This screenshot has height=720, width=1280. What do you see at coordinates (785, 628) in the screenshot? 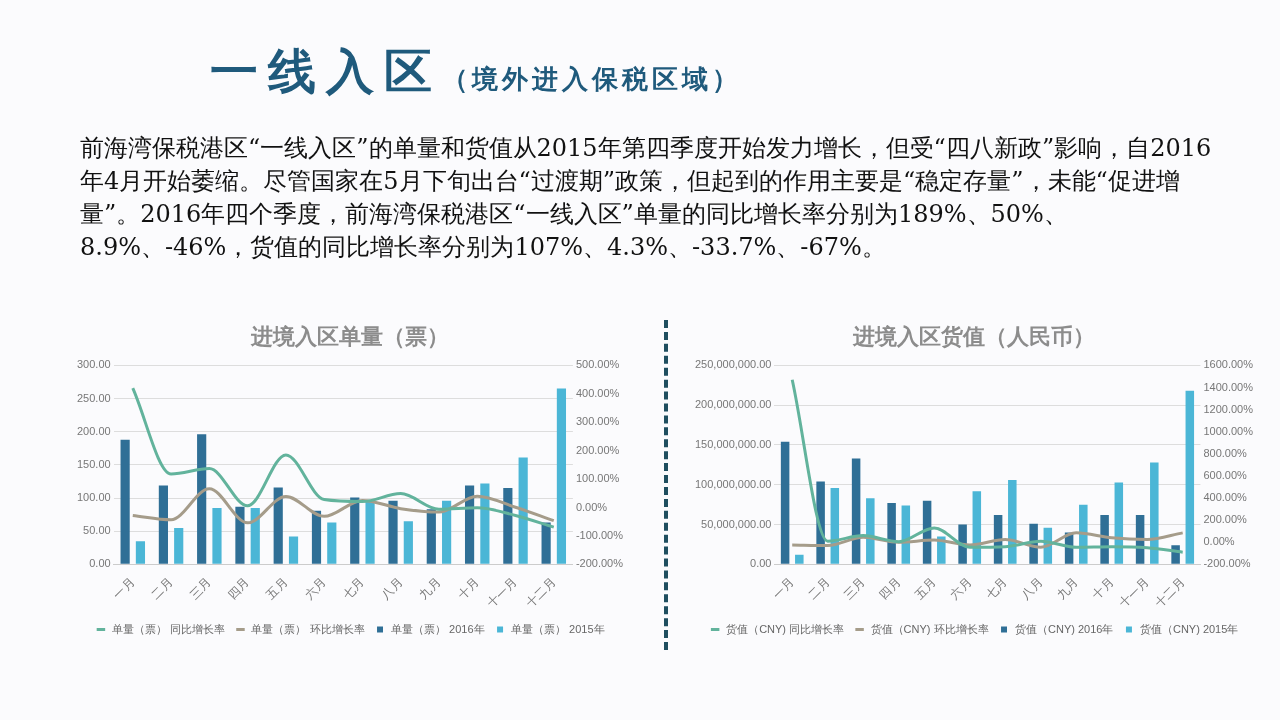
I see `legend-label: 货值（CNY) 同比增长率` at bounding box center [785, 628].